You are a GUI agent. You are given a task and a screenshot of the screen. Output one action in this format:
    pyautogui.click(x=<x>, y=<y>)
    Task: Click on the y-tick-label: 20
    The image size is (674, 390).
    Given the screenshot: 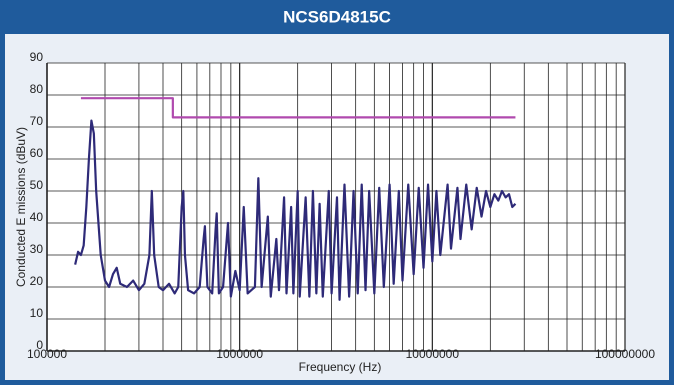 What is the action you would take?
    pyautogui.click(x=37, y=281)
    